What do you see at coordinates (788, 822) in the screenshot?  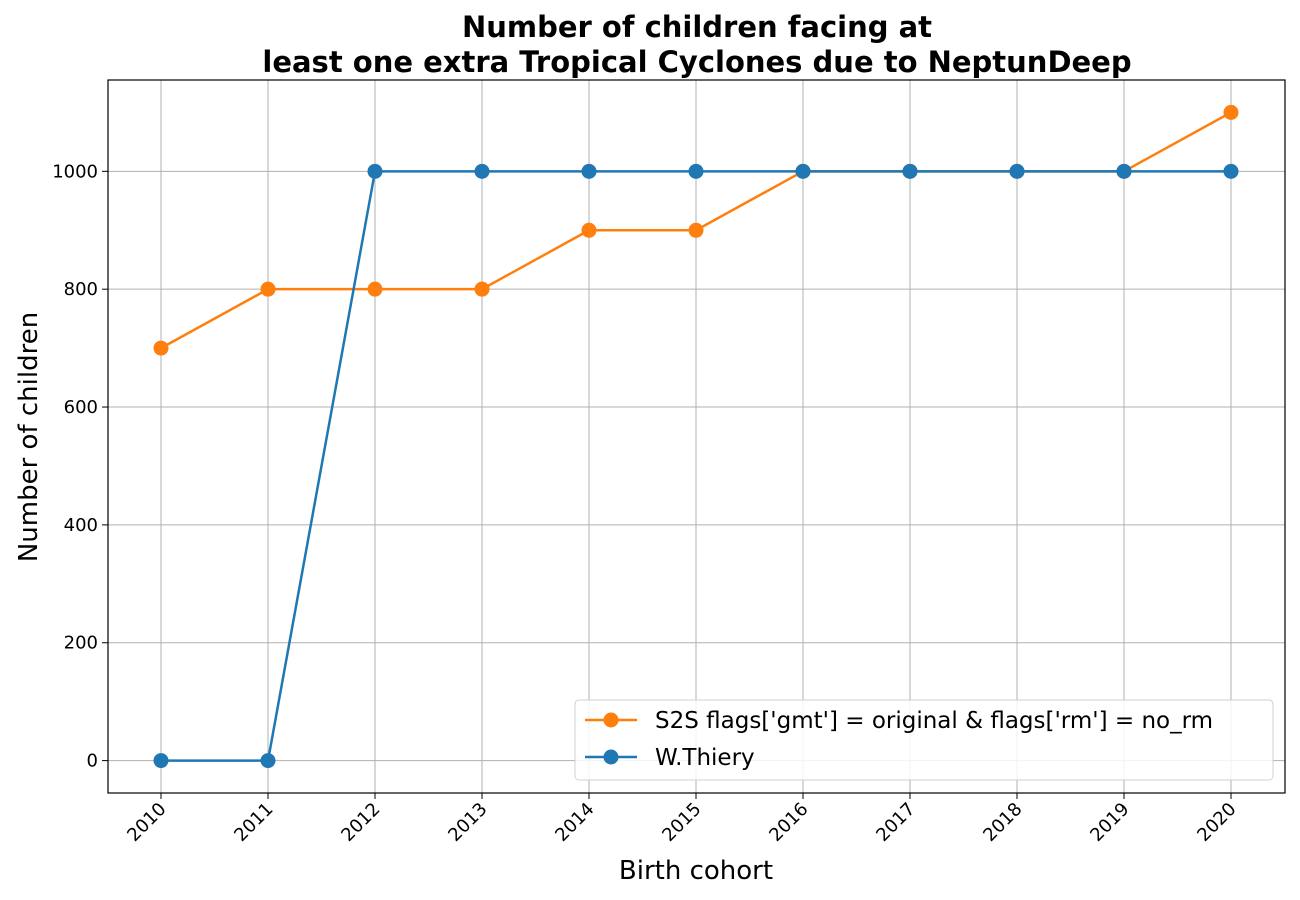 I see `x-tick-label: 2016` at bounding box center [788, 822].